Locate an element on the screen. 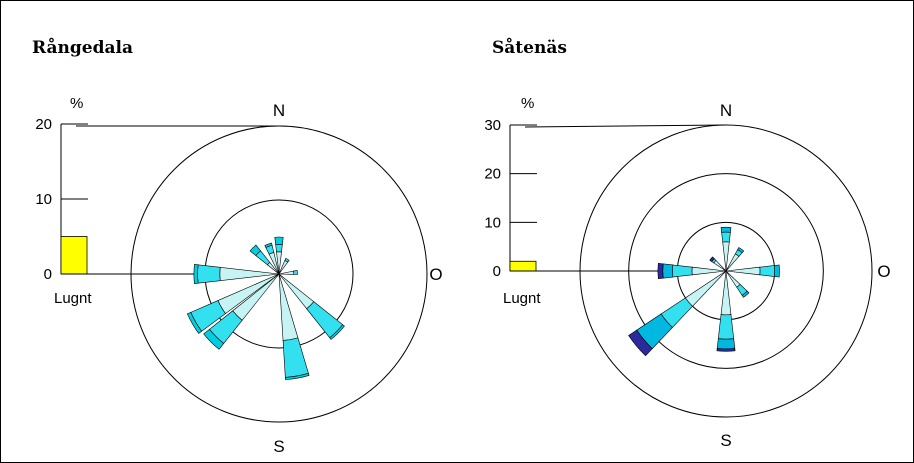  rose-ring is located at coordinates (726, 271).